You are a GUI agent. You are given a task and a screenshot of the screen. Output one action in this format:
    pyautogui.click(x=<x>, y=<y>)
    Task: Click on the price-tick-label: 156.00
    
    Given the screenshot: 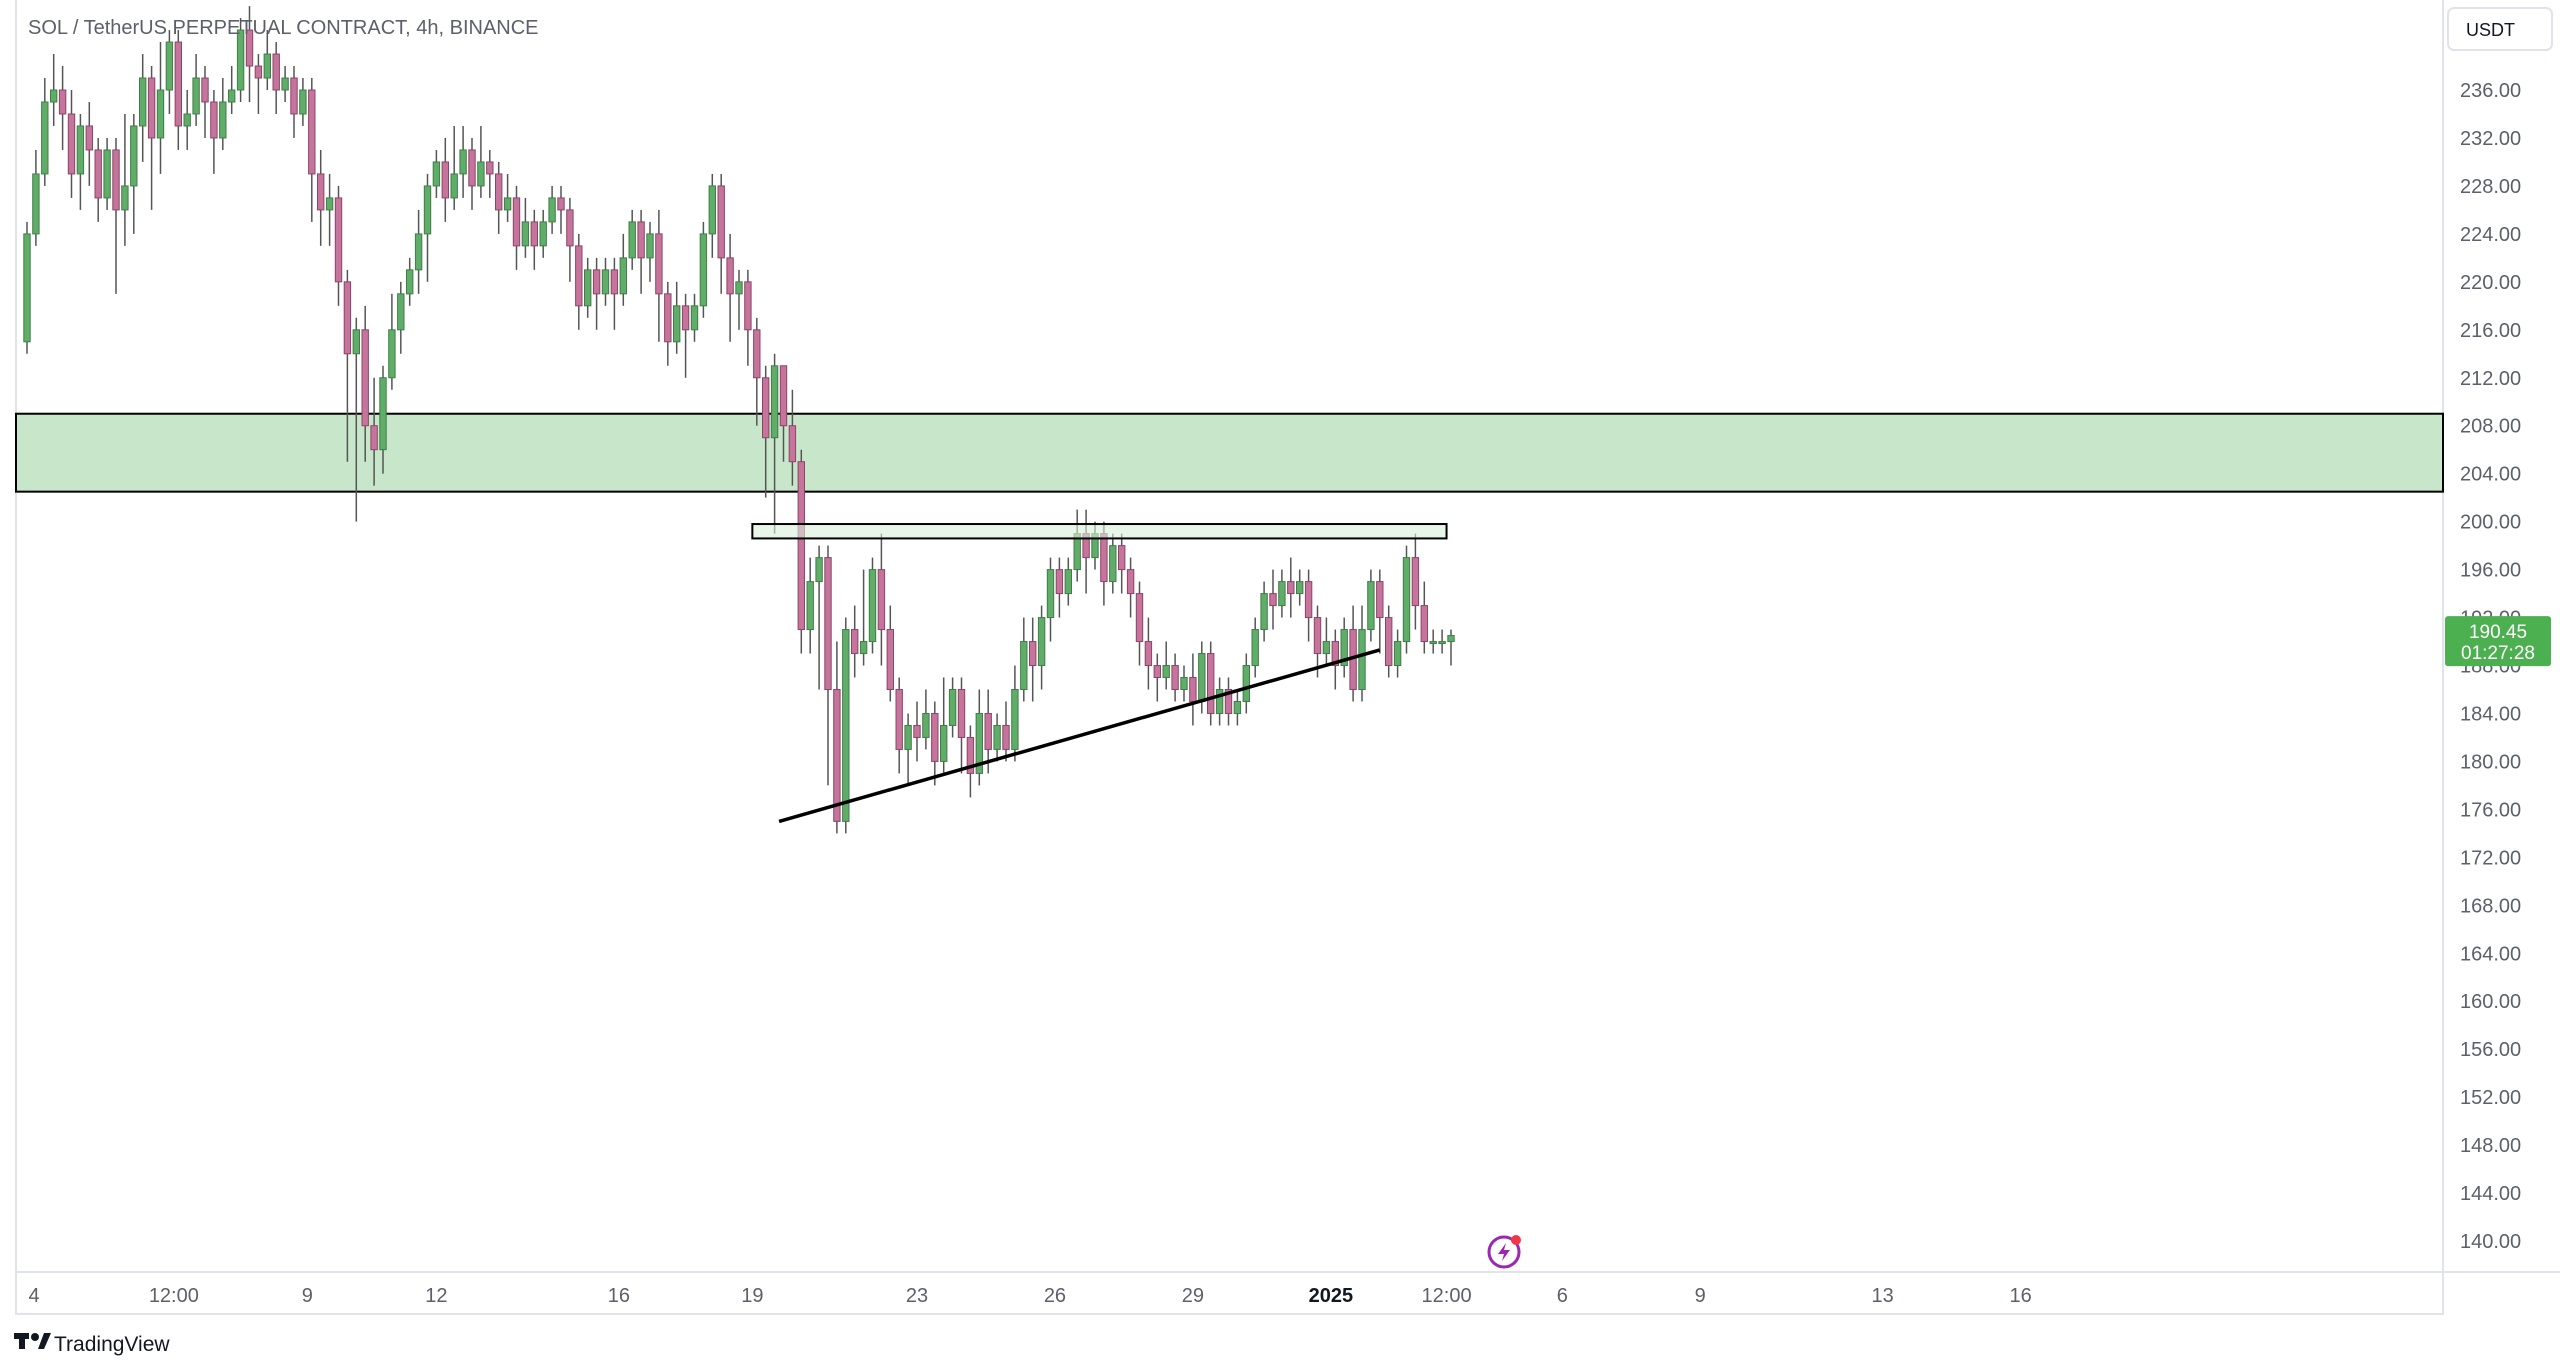 What is the action you would take?
    pyautogui.click(x=2490, y=1050)
    